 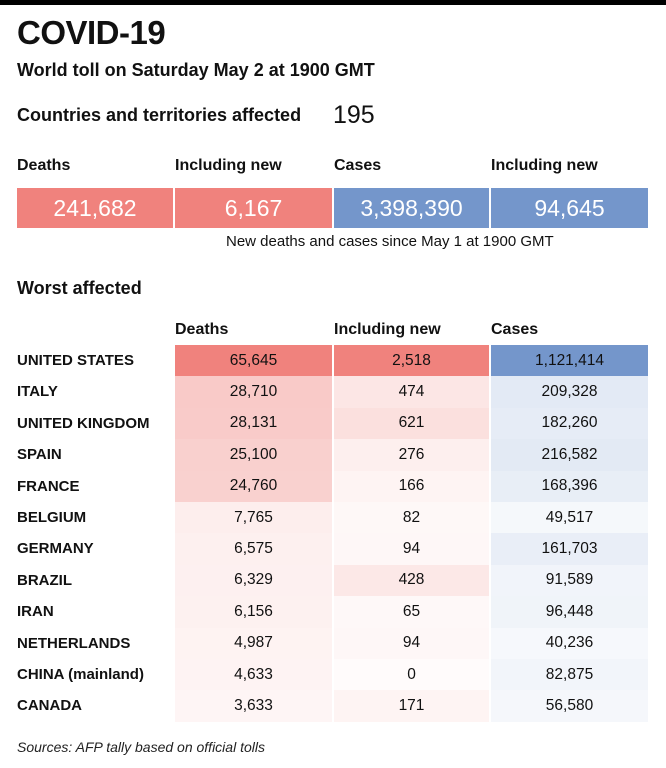 What do you see at coordinates (333, 518) in the screenshot?
I see `table-row: BELGIUM 7,765 82 49,517` at bounding box center [333, 518].